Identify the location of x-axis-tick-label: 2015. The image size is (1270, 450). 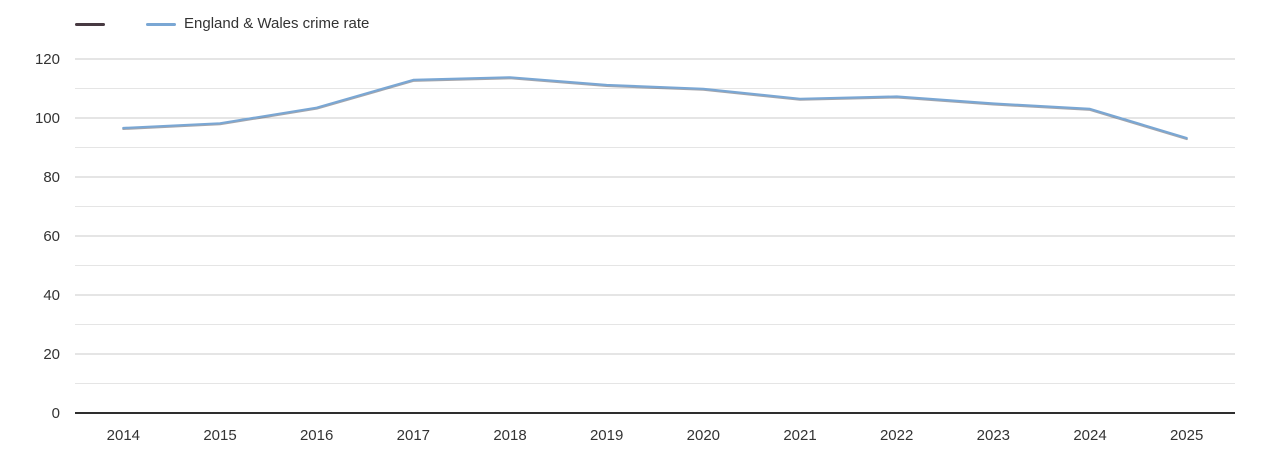
(219, 435).